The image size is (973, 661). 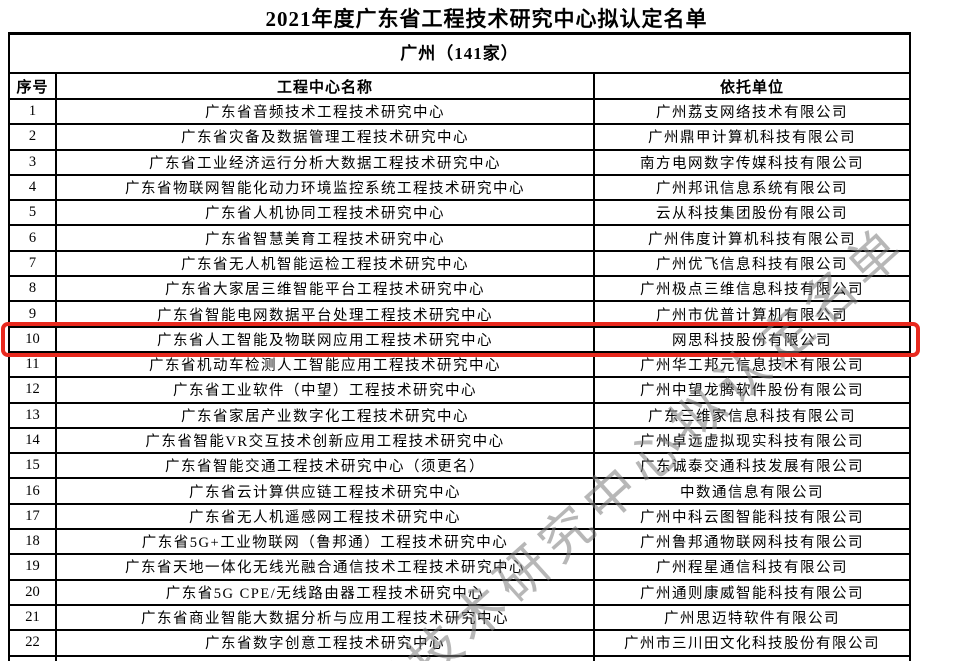 What do you see at coordinates (752, 340) in the screenshot?
I see `org-cell: 网思科技股份有限公司` at bounding box center [752, 340].